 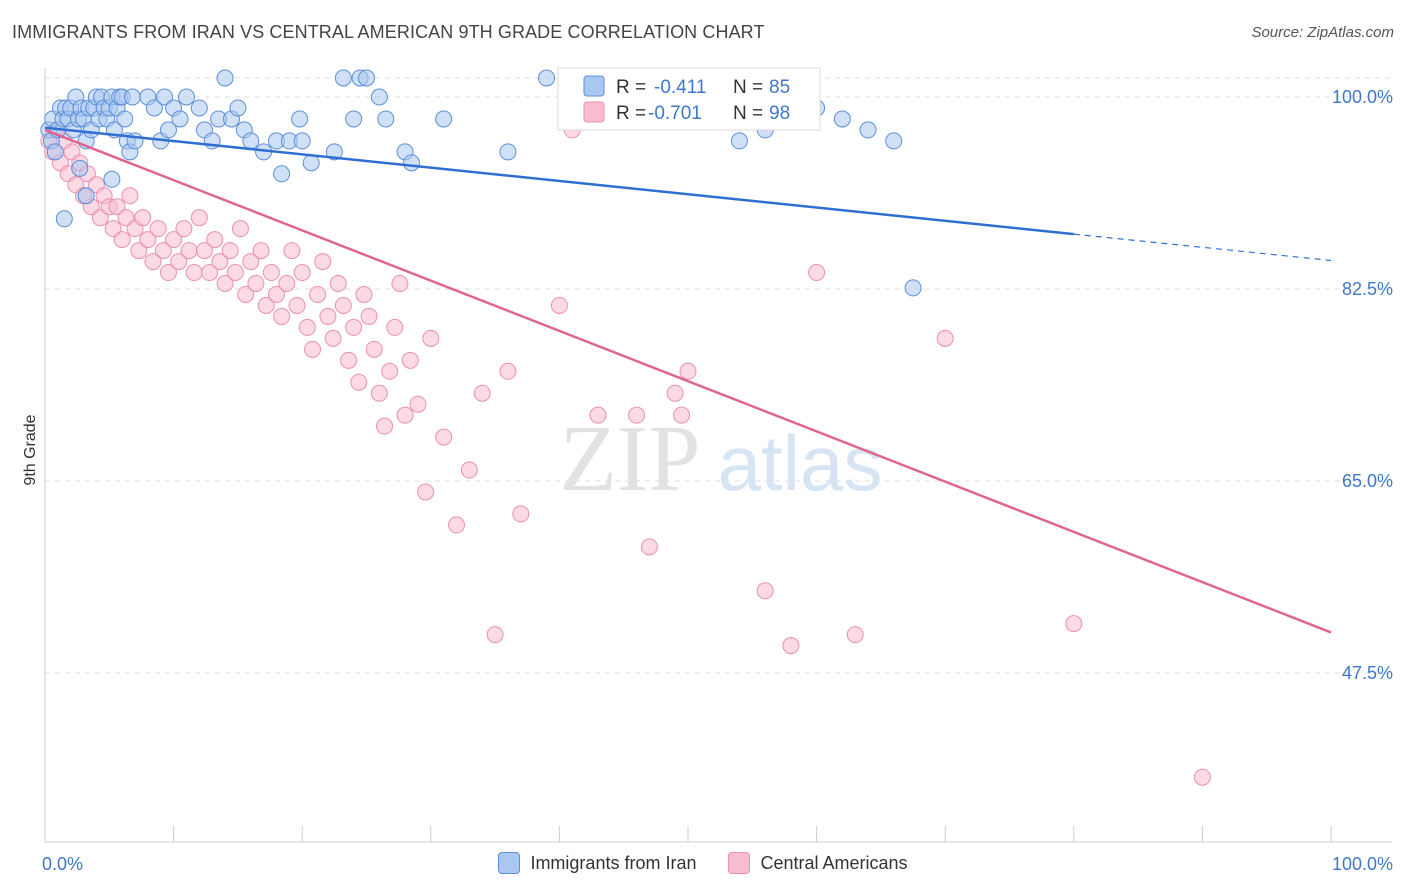 I want to click on x-tick-label: 0.0%, so click(x=62, y=864).